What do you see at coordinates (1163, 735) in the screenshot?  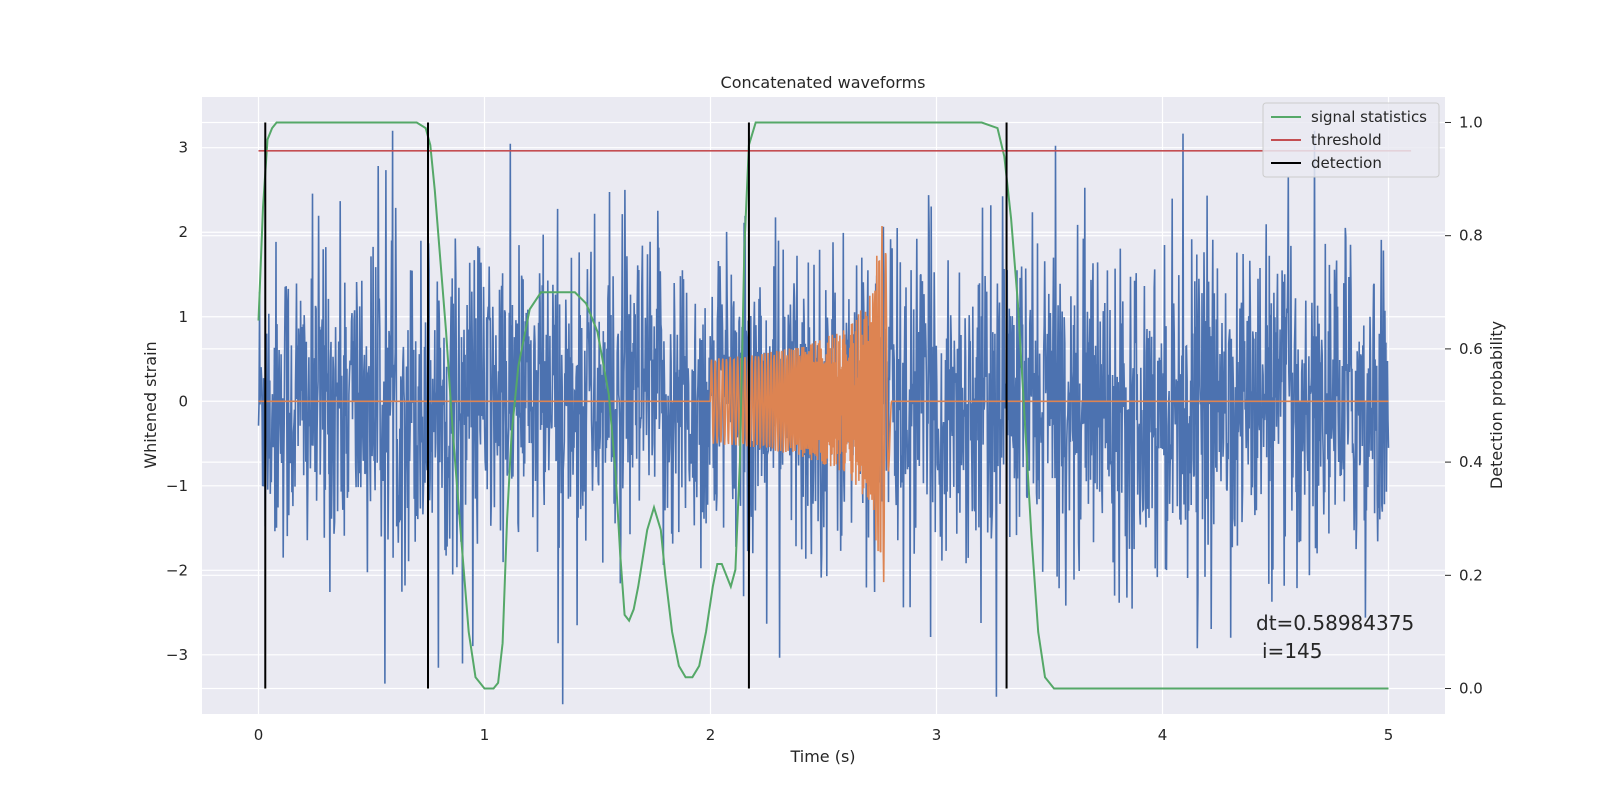 I see `x-tick-label: 4` at bounding box center [1163, 735].